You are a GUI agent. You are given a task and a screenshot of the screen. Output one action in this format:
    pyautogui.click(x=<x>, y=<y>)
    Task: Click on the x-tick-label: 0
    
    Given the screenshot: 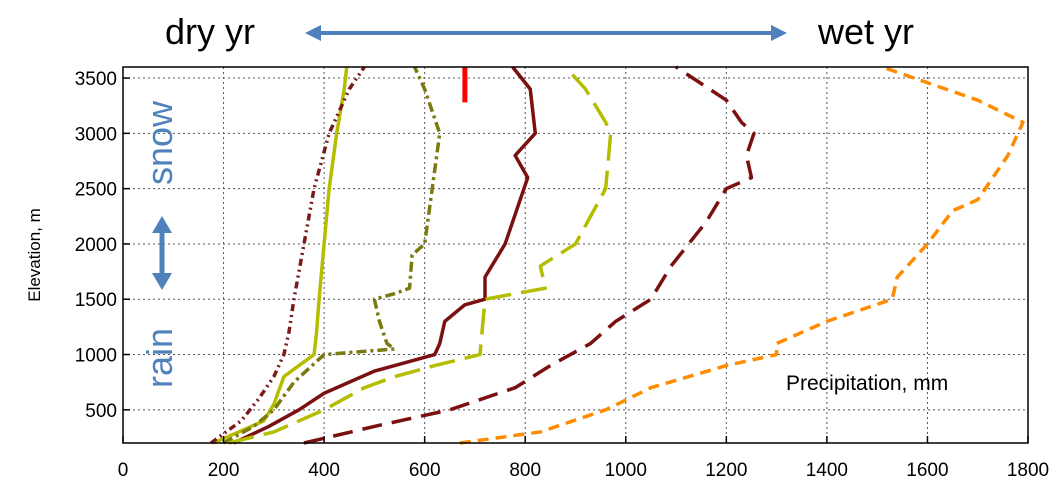 What is the action you would take?
    pyautogui.click(x=123, y=470)
    